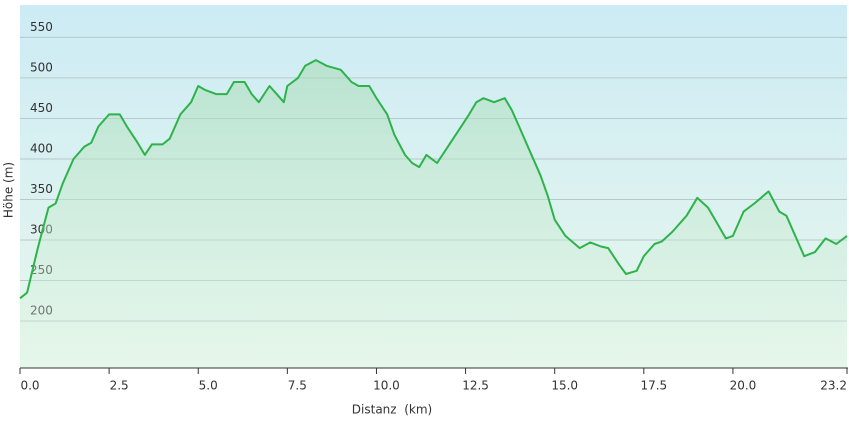  What do you see at coordinates (833, 386) in the screenshot?
I see `x-tick-label: 23.2` at bounding box center [833, 386].